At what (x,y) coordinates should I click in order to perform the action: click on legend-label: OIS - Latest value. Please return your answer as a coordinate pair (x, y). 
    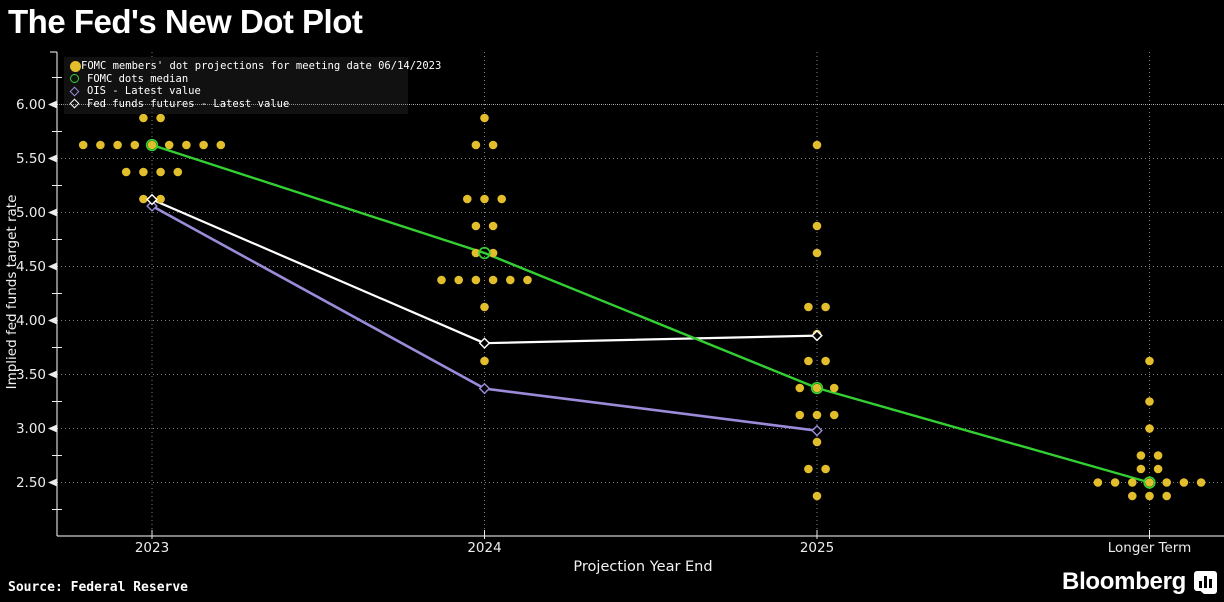
    Looking at the image, I should click on (144, 91).